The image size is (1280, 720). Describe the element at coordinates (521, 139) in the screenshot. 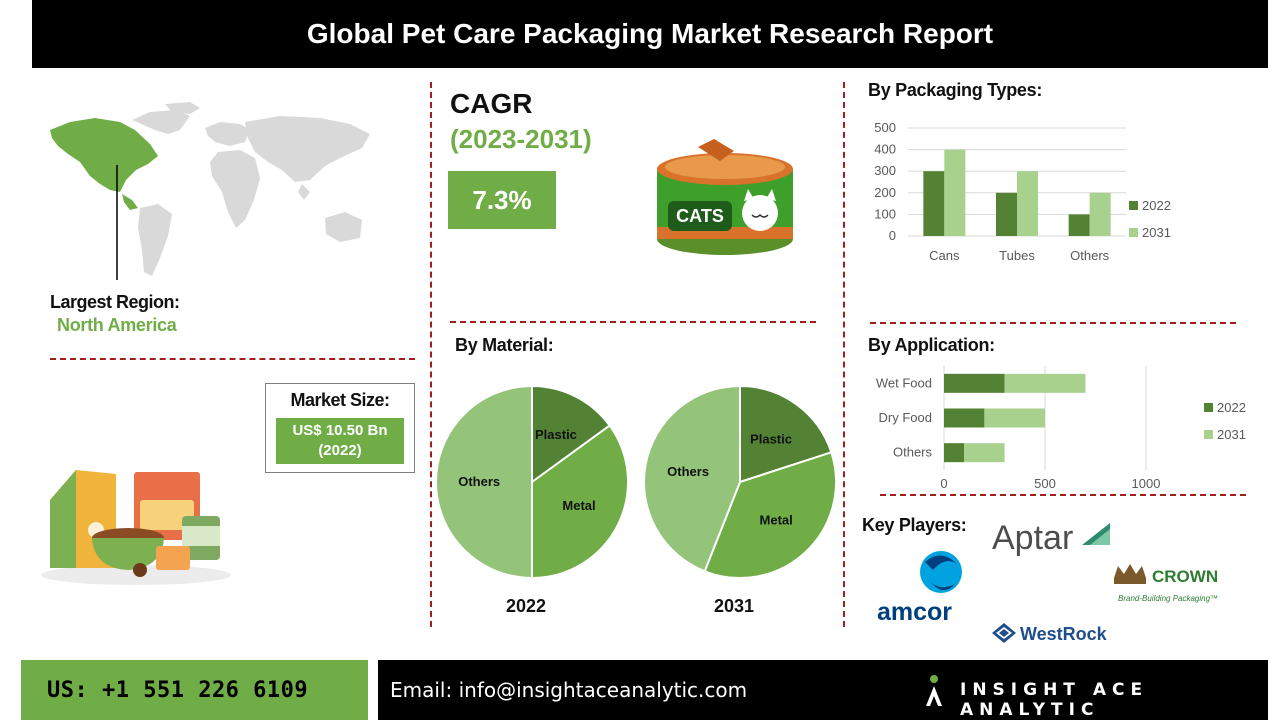

I see `cagr-years: (2023-2031)` at that location.